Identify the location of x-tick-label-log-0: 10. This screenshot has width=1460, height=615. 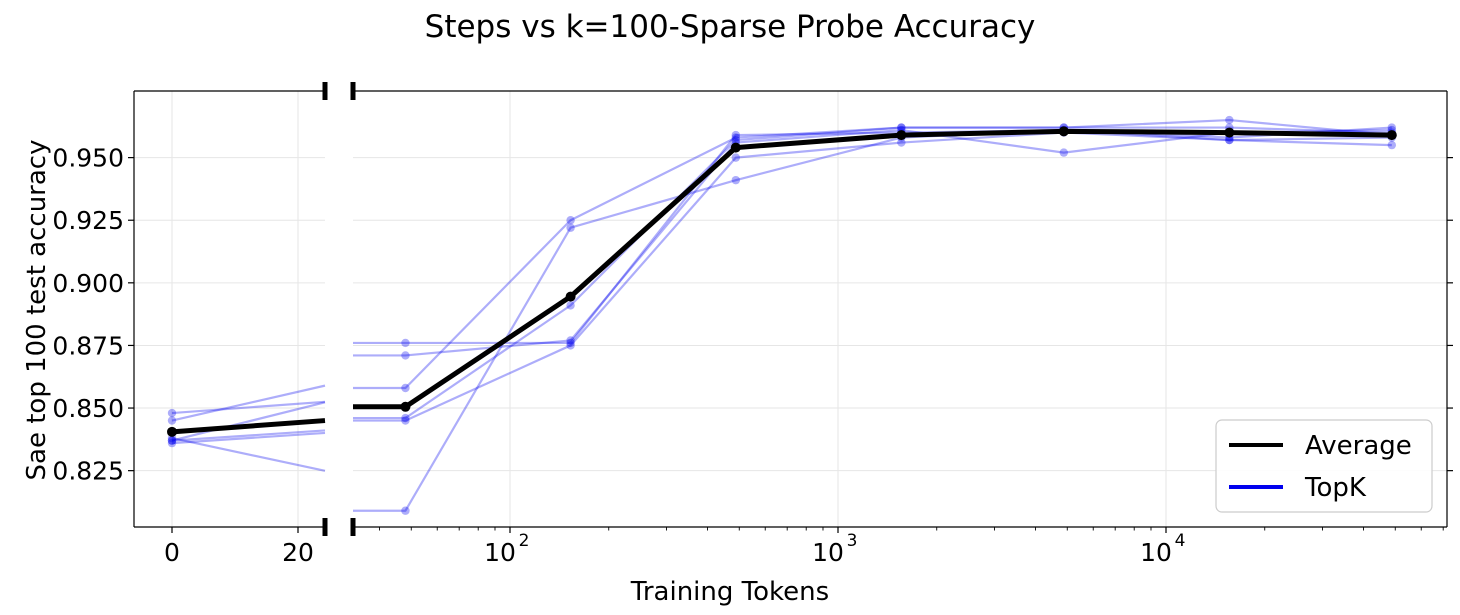
(500, 552).